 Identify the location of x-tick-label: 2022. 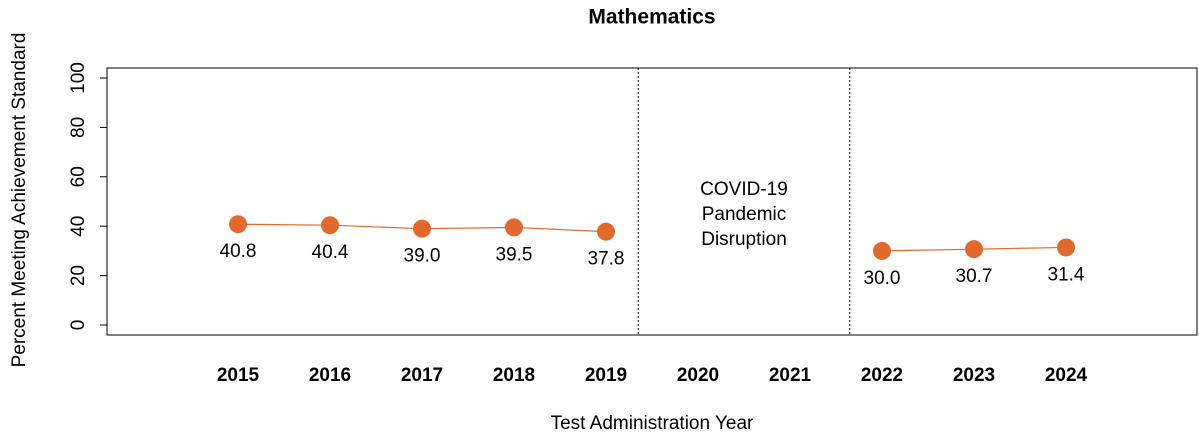
(882, 375).